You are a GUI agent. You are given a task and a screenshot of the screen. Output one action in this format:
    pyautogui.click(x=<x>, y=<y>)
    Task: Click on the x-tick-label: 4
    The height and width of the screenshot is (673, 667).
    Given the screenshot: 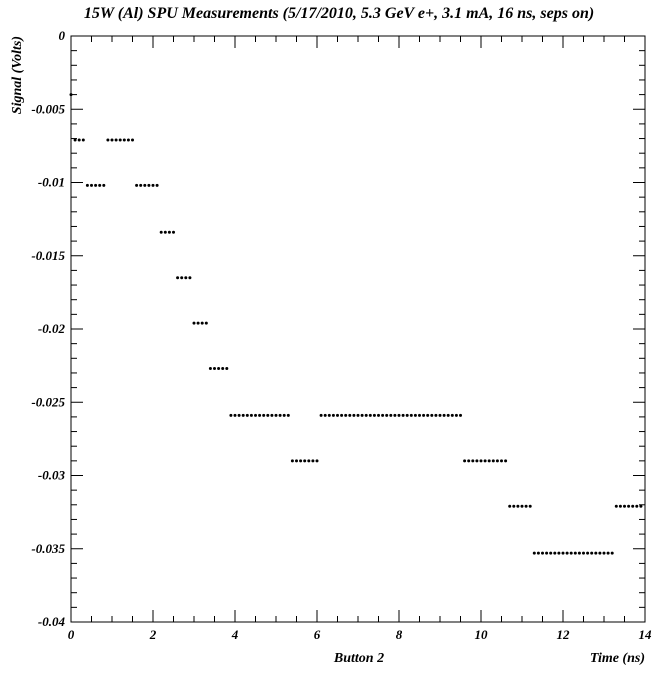 What is the action you would take?
    pyautogui.click(x=235, y=634)
    